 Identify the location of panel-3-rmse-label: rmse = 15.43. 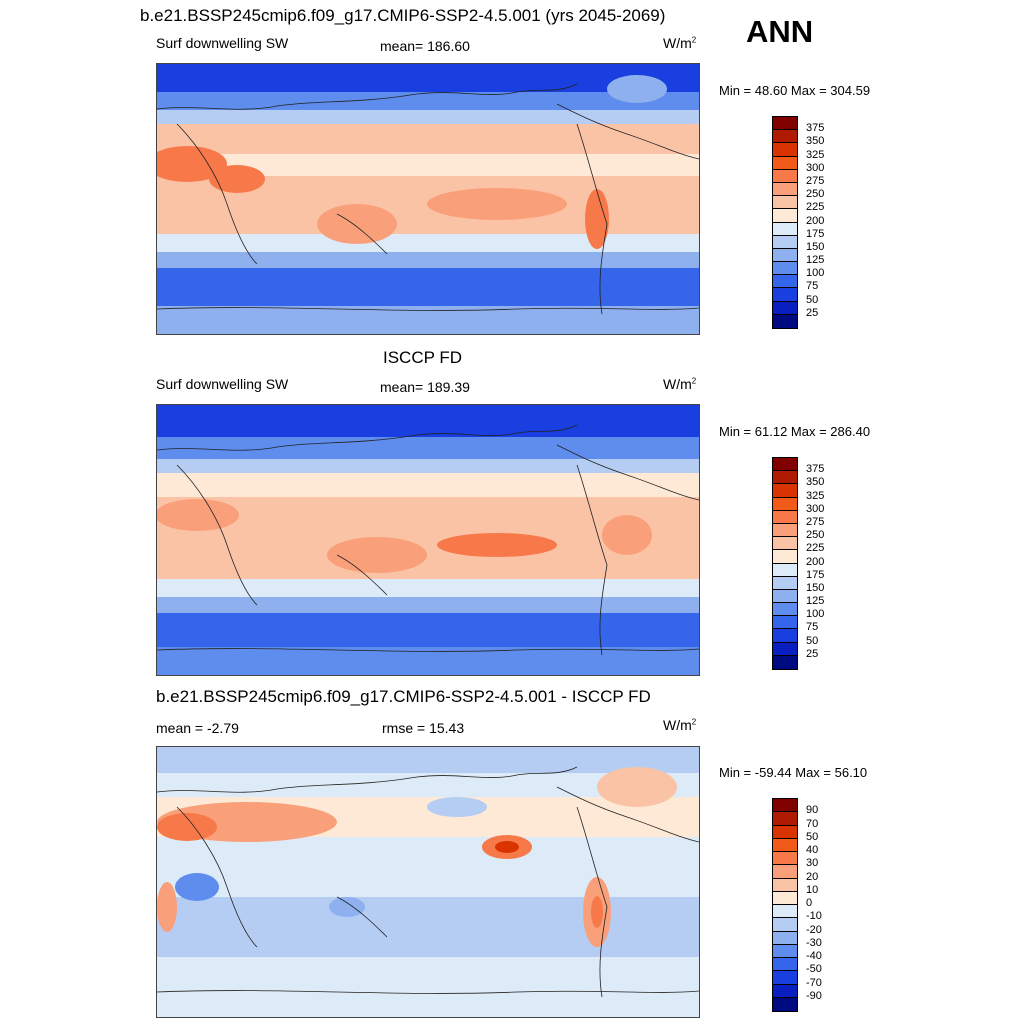
(423, 728).